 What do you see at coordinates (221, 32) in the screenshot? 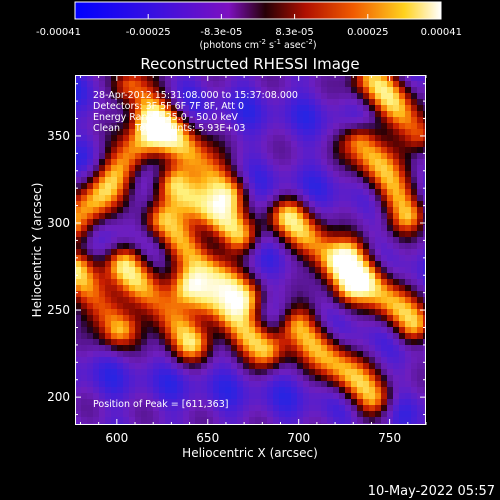
I see `colorbar-tick-label: -8.3e-05` at bounding box center [221, 32].